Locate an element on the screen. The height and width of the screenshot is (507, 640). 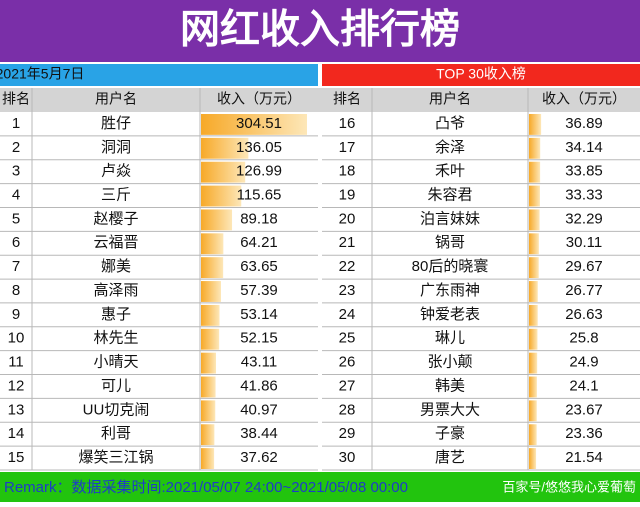
user-name: 三斤 is located at coordinates (116, 195).